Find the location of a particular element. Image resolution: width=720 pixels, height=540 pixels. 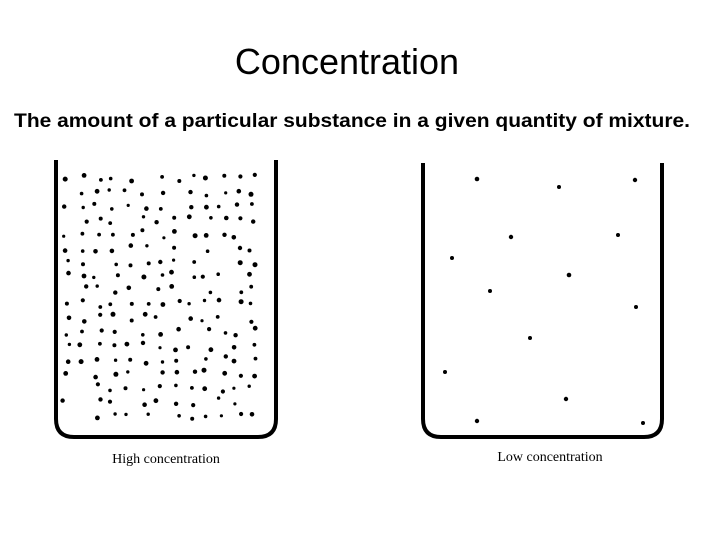

particles-high is located at coordinates (159, 296).